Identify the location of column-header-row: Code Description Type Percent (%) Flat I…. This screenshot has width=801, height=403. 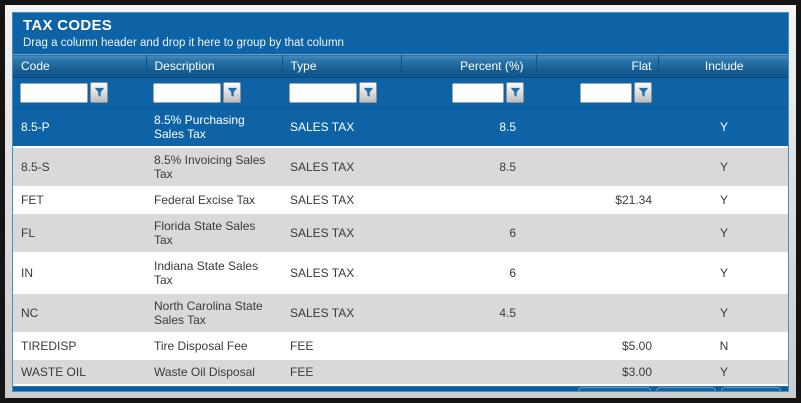
(400, 66).